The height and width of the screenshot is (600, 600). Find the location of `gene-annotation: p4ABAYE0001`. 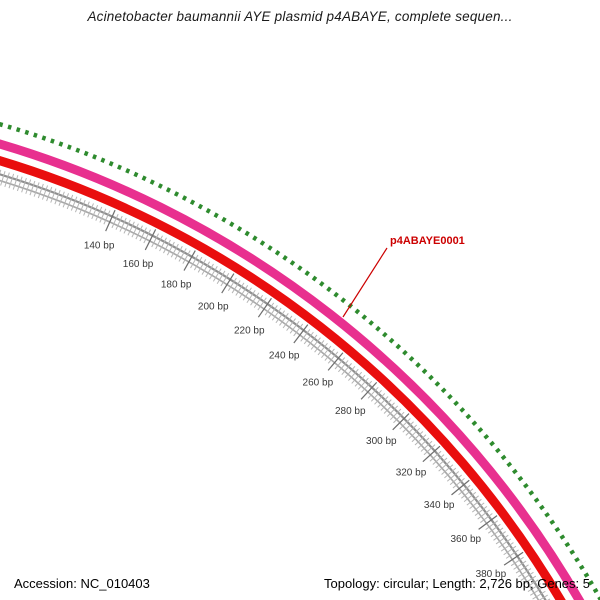

gene-annotation: p4ABAYE0001 is located at coordinates (403, 276).